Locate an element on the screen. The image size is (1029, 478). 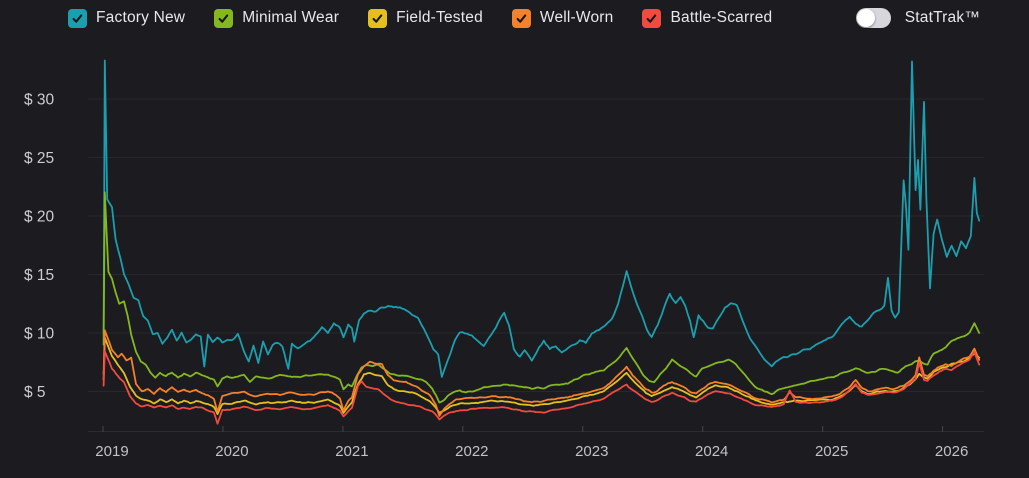
stattrak-toggle-group: StatTrak™ is located at coordinates (917, 18).